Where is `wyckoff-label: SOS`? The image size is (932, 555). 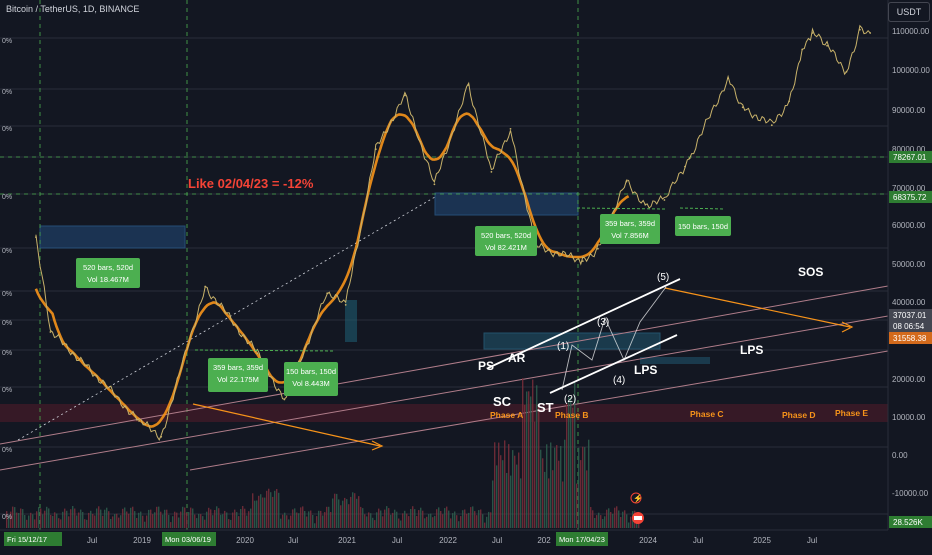
wyckoff-label: SOS is located at coordinates (810, 272).